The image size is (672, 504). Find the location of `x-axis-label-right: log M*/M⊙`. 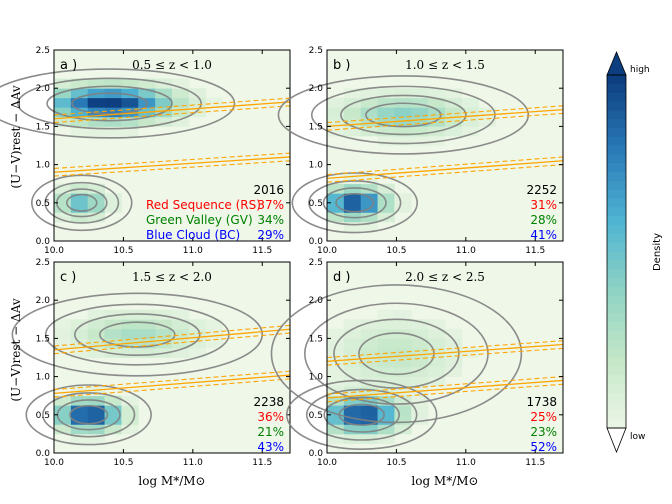

x-axis-label-right: log M*/M⊙ is located at coordinates (444, 481).